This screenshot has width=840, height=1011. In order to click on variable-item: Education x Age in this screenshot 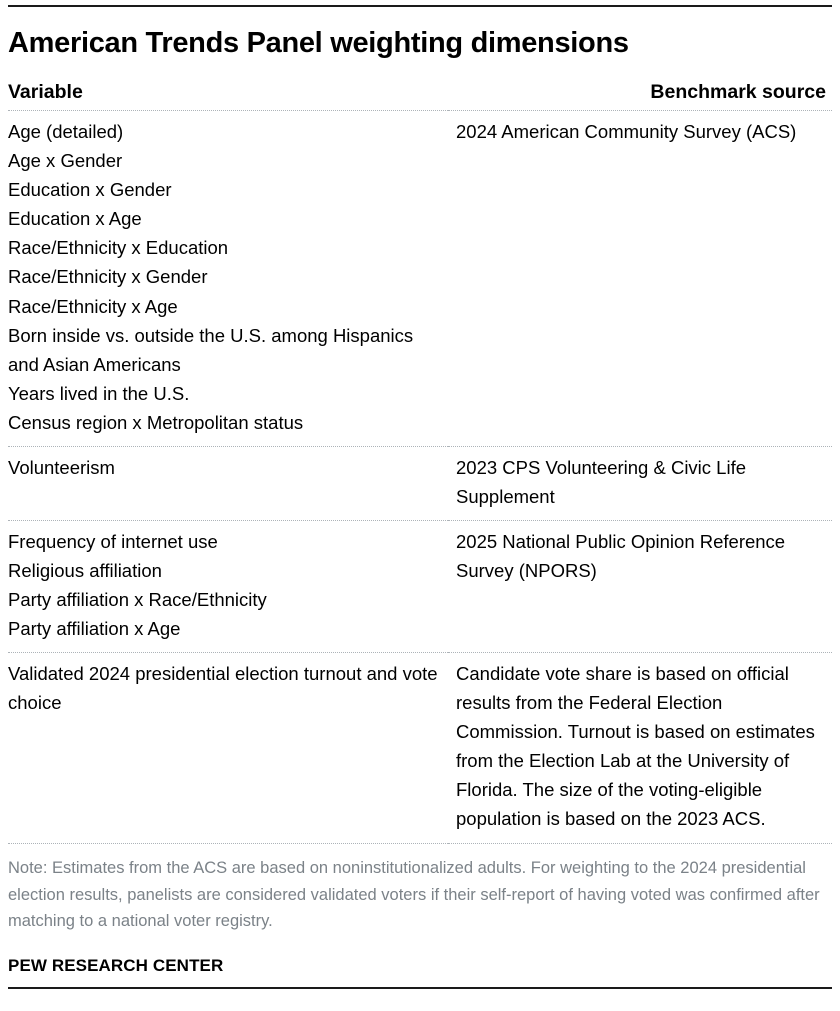, I will do `click(75, 219)`.